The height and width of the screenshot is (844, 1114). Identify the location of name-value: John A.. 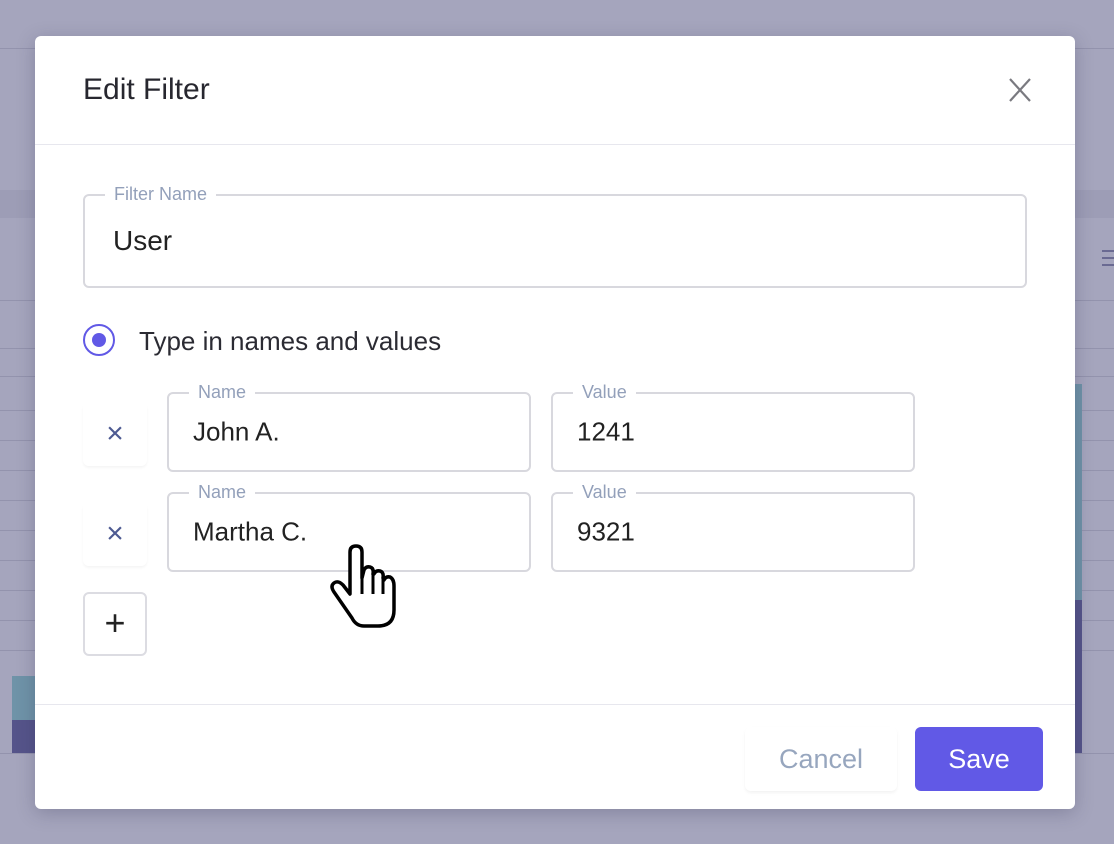
(236, 431).